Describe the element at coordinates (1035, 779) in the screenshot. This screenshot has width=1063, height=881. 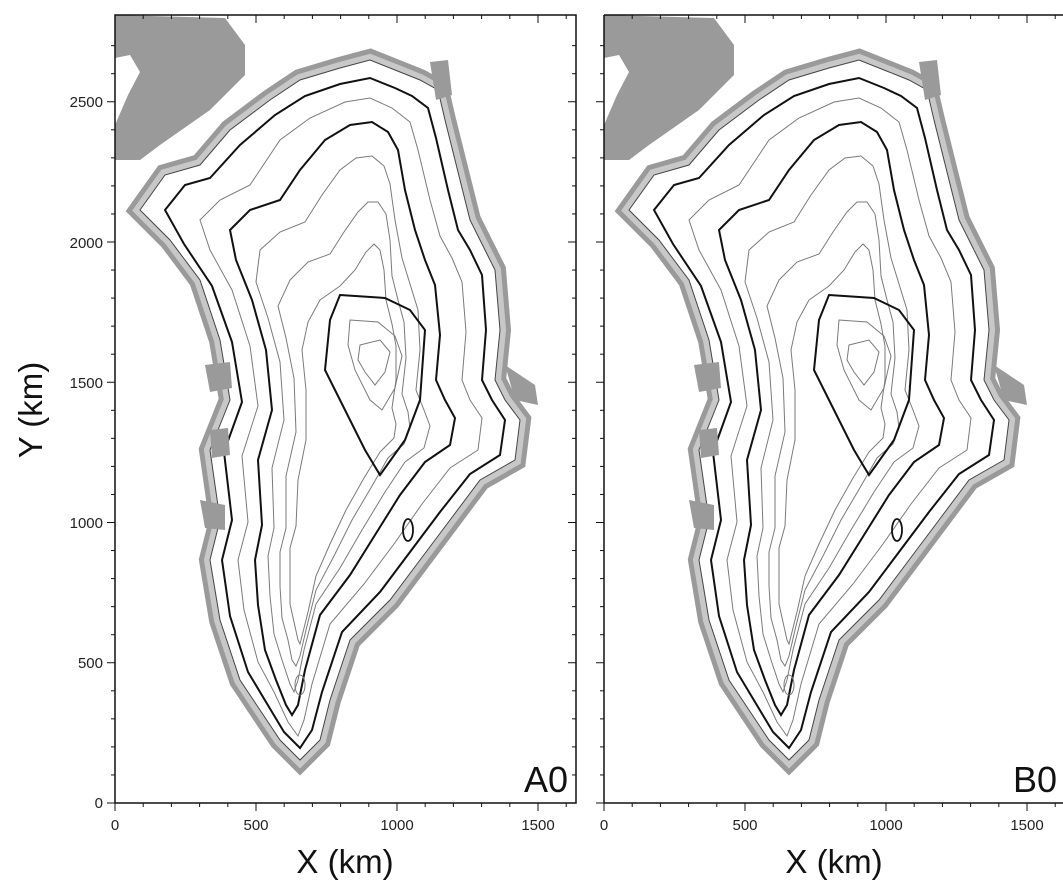
I see `panel-b-label: B0` at that location.